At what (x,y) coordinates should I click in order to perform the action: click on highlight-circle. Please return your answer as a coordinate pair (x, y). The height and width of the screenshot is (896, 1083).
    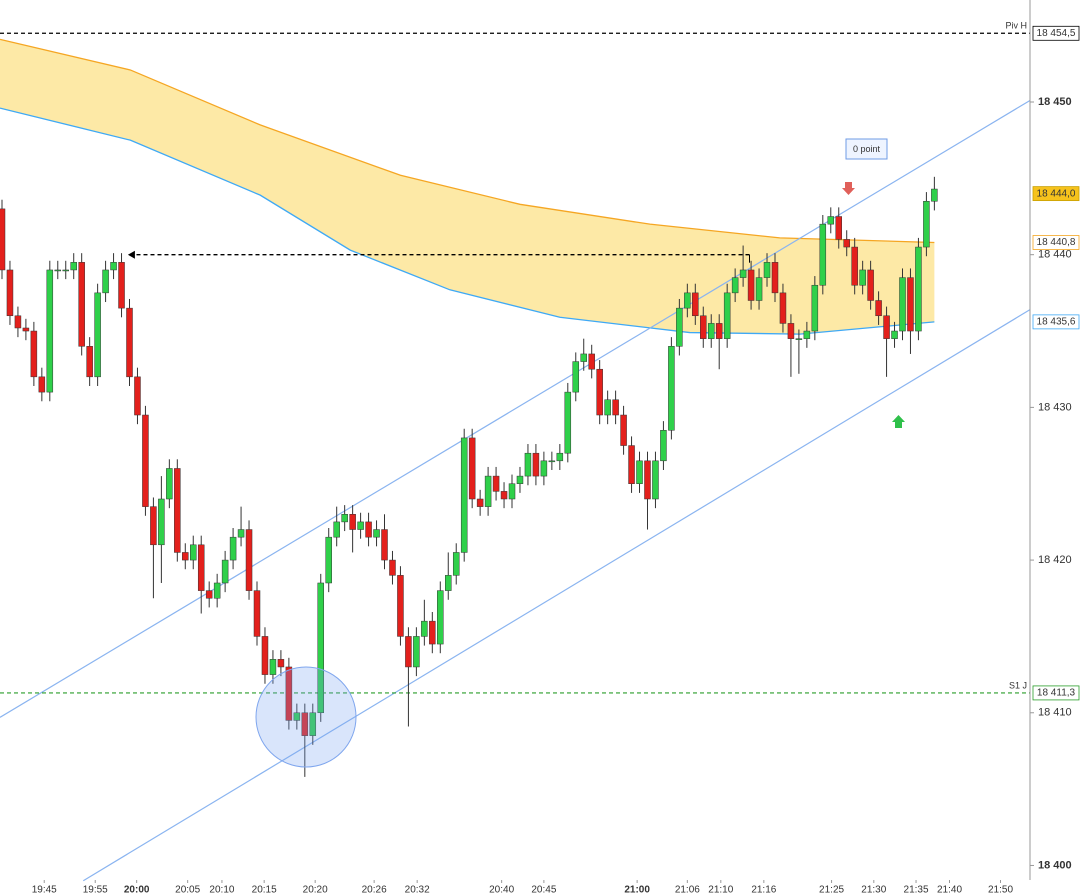
    Looking at the image, I should click on (306, 717).